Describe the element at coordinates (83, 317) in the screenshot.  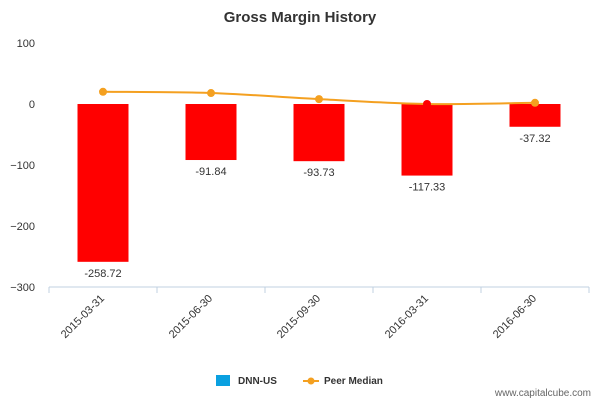
I see `x-tick-label: 2015-03-31` at that location.